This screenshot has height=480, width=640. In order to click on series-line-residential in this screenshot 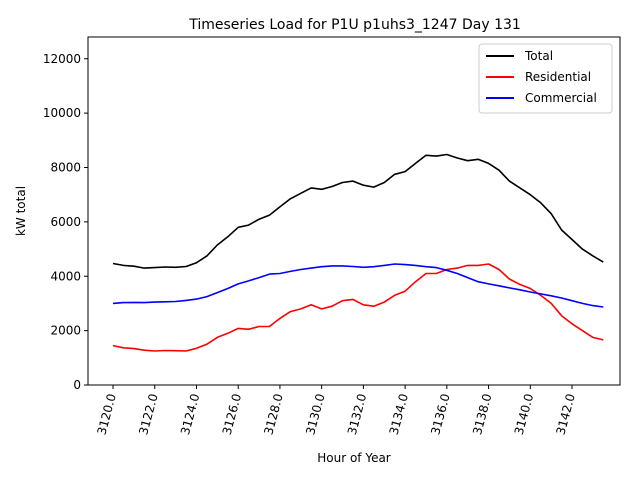, I will do `click(358, 307)`.